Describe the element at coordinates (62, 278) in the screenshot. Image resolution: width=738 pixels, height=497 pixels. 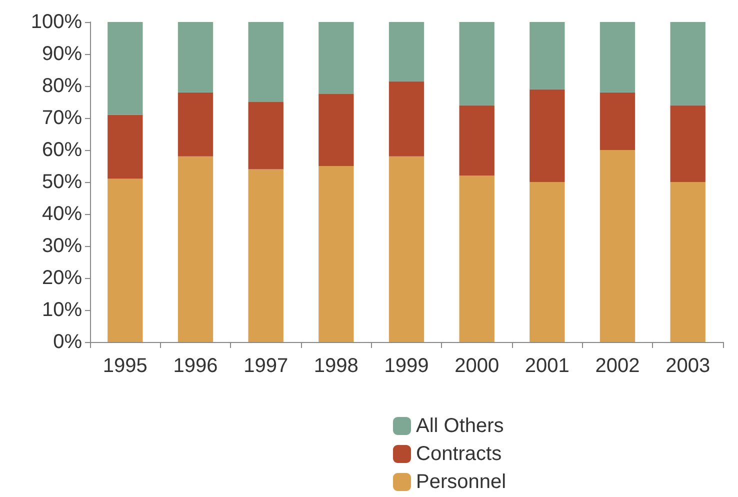
I see `y-tick-label: 20%` at that location.